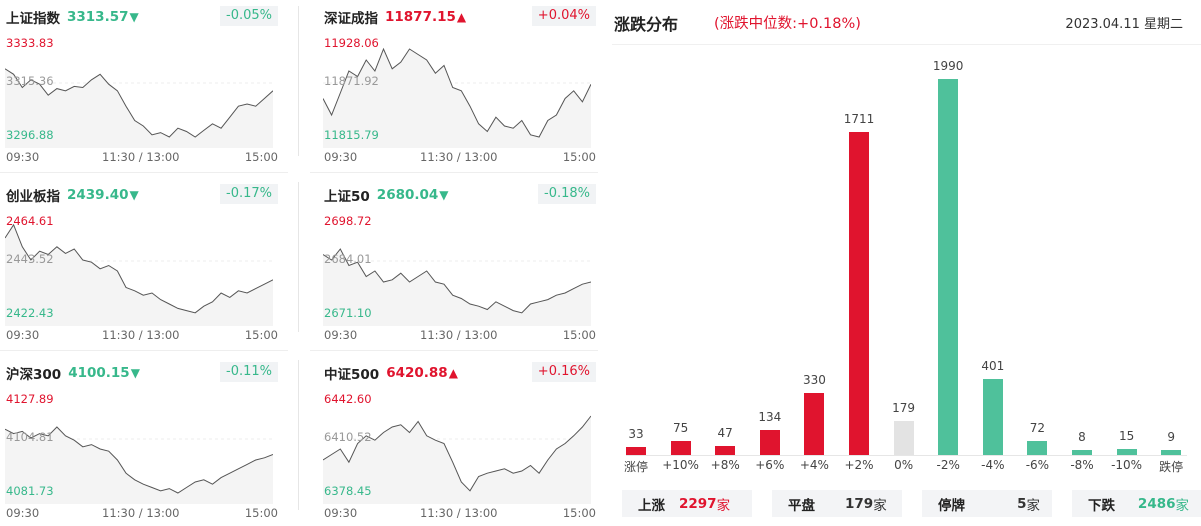 This screenshot has width=1201, height=526. I want to click on bar-category-label: +4%, so click(814, 465).